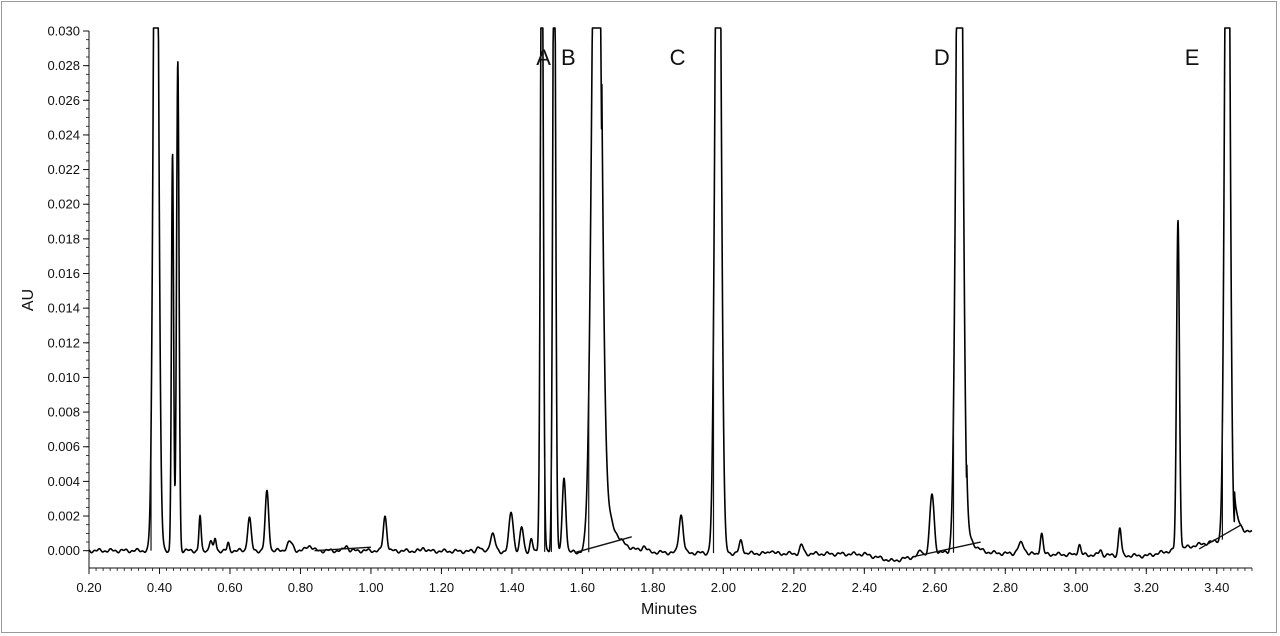 The width and height of the screenshot is (1280, 636). I want to click on y-tick-label: 0.008, so click(63, 412).